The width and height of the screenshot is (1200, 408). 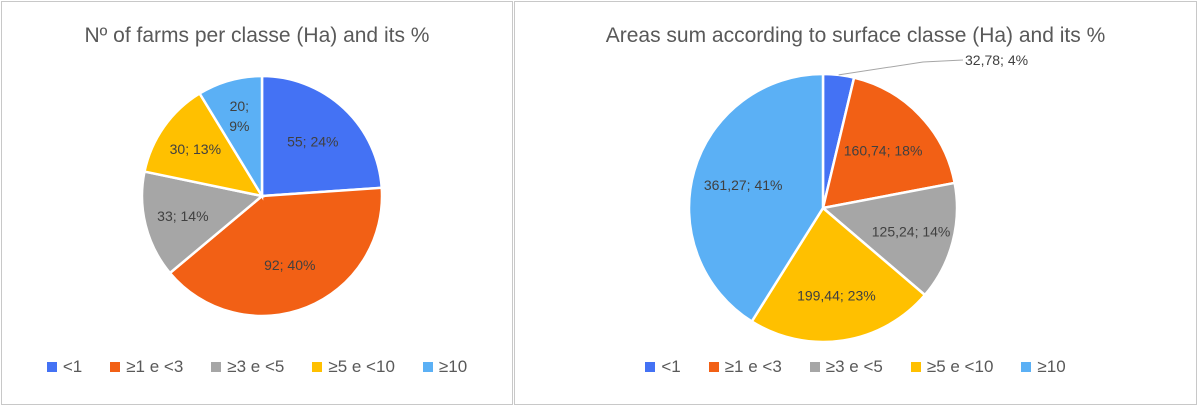 What do you see at coordinates (257, 35) in the screenshot?
I see `chart-title: Nº of farms per classe (Ha) and its %` at bounding box center [257, 35].